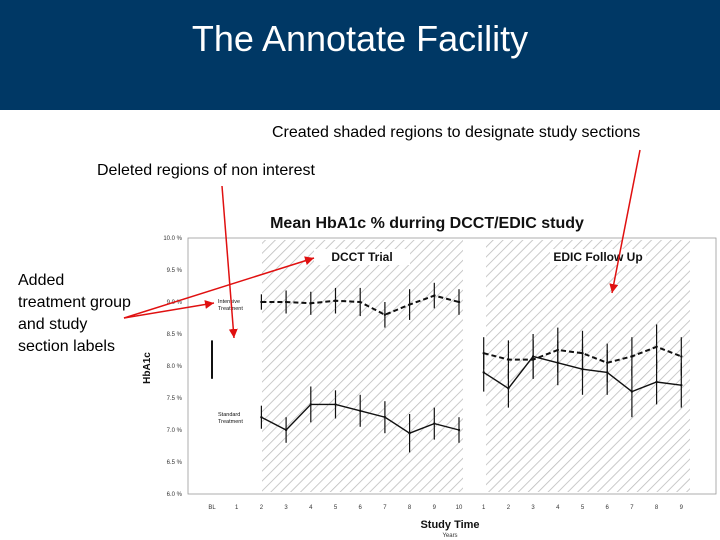 The width and height of the screenshot is (720, 540). What do you see at coordinates (449, 525) in the screenshot?
I see `x-axis-label: Study Time` at bounding box center [449, 525].